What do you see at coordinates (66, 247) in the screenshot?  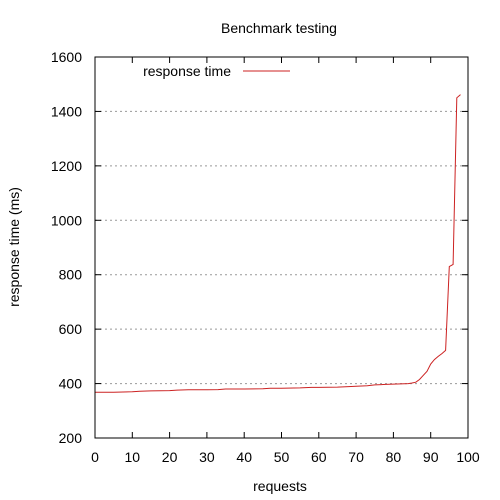 I see `y-tick-labels: 200 400 600 800 1000 1200 1400 1600` at bounding box center [66, 247].